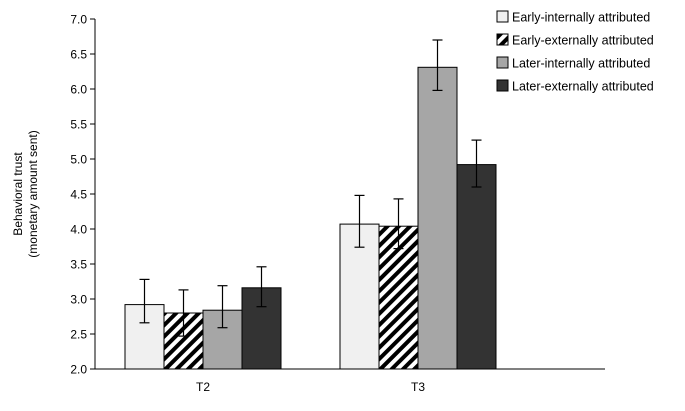  Describe the element at coordinates (33, 193) in the screenshot. I see `y-axis-label-line-2: (monetary amount sent)` at that location.